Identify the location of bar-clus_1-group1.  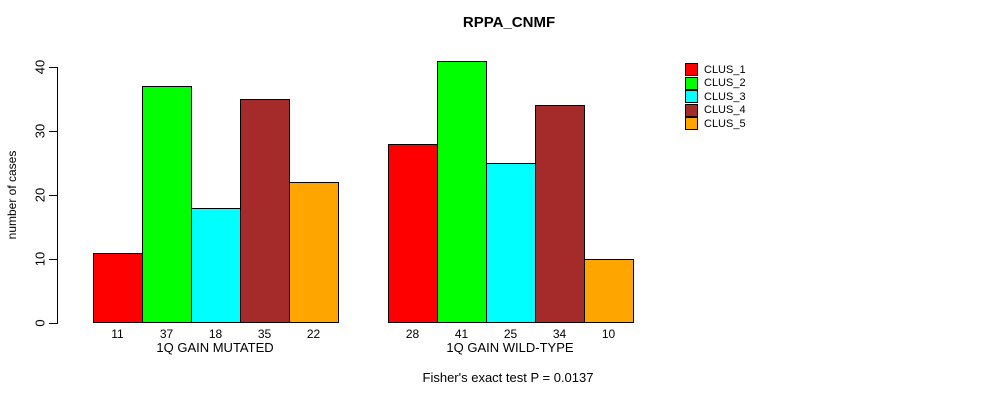
(118, 288).